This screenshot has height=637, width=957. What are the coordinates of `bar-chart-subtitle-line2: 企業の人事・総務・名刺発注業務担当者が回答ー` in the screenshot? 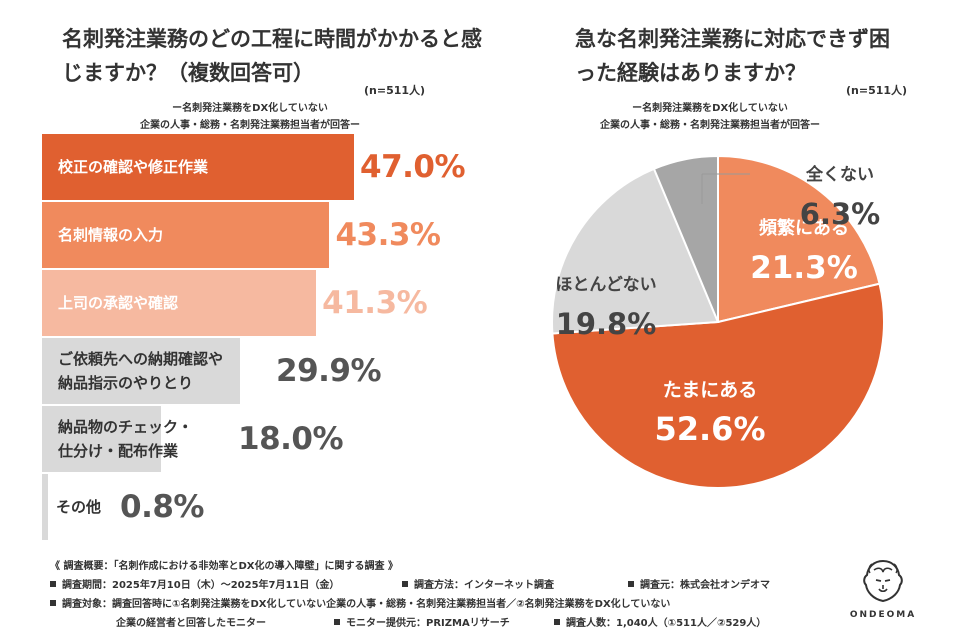 It's located at (250, 125).